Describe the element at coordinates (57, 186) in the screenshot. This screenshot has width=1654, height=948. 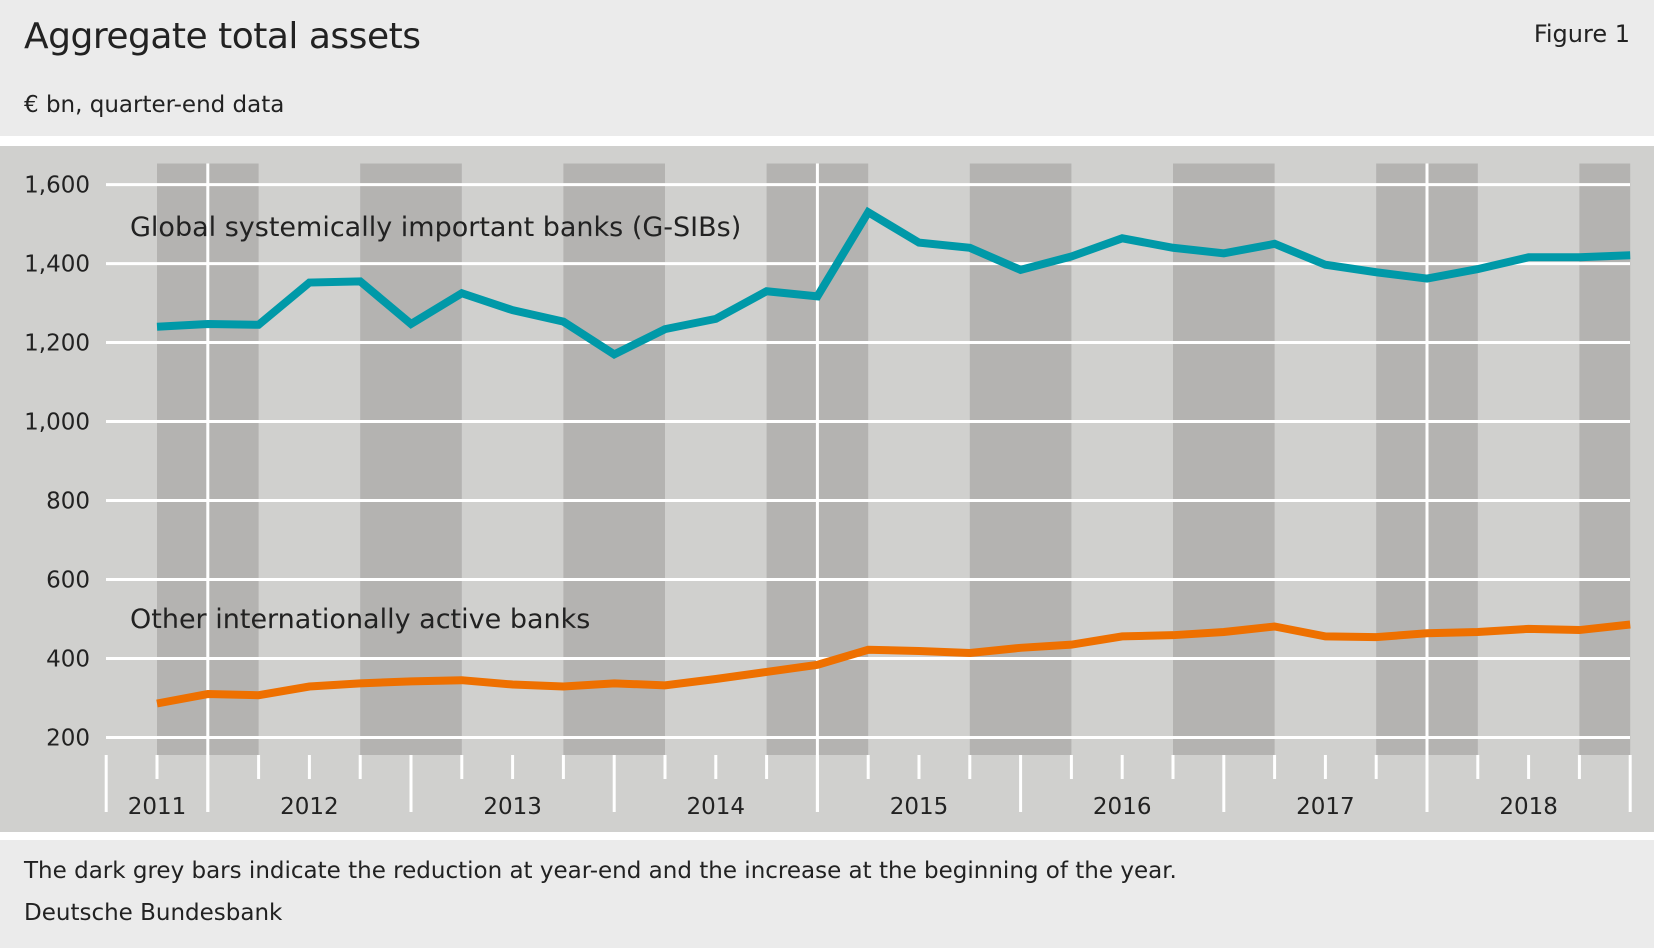
I see `y-tick-label: 1,600` at that location.